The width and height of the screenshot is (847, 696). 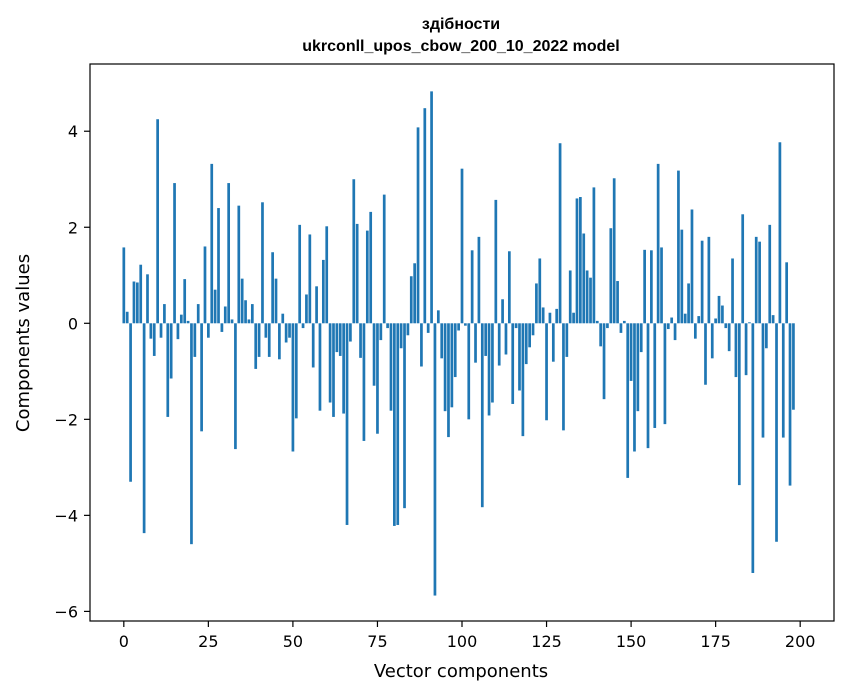 What do you see at coordinates (462, 641) in the screenshot?
I see `x-tick-label-4: 100` at bounding box center [462, 641].